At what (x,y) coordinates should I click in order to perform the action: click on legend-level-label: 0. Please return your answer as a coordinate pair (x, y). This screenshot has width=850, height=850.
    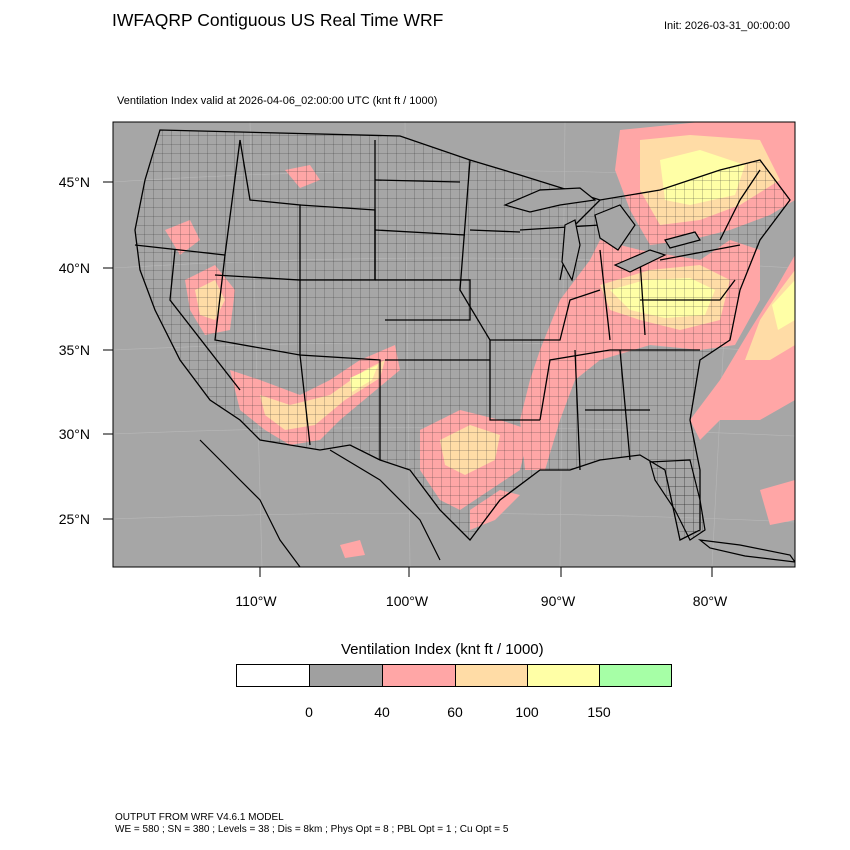
    Looking at the image, I should click on (309, 712).